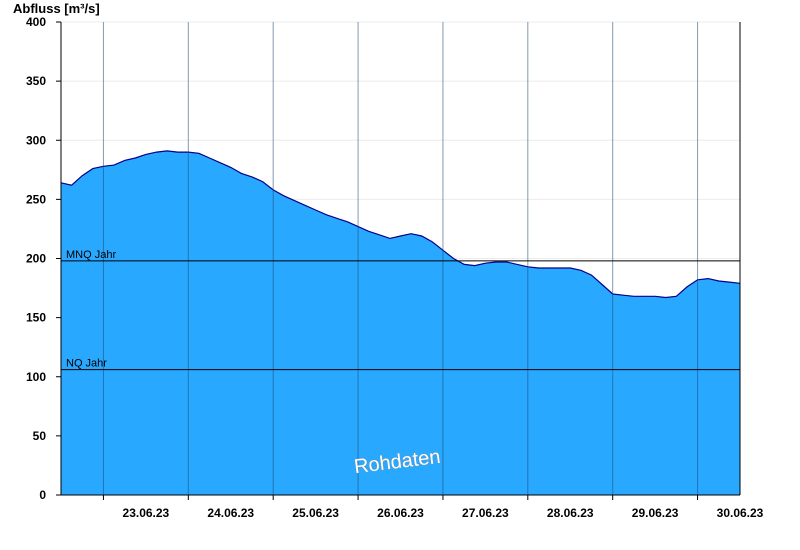 The height and width of the screenshot is (550, 800). I want to click on x-tick-label: 26.06.23, so click(400, 513).